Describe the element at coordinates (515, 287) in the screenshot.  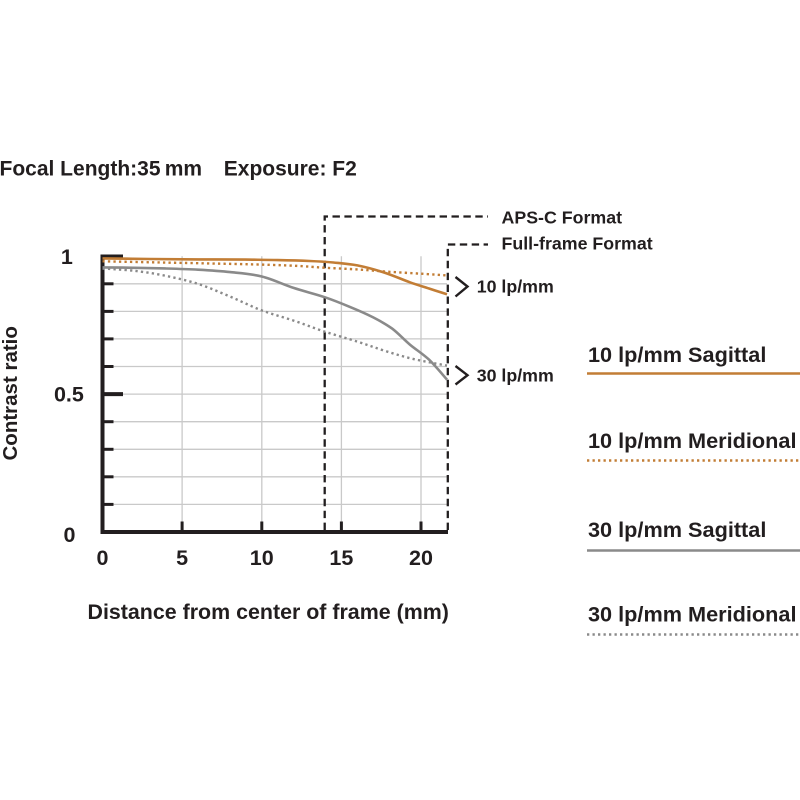
I see `svg-text: 10 lp/mm` at that location.